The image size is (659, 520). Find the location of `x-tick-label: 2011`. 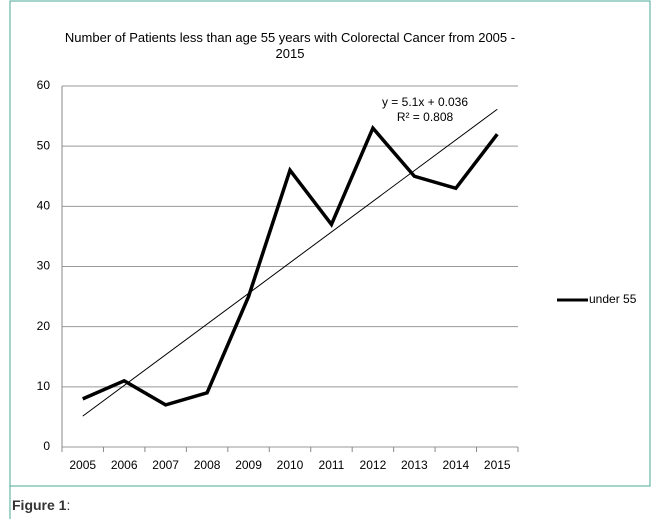

x-tick-label: 2011 is located at coordinates (332, 465).